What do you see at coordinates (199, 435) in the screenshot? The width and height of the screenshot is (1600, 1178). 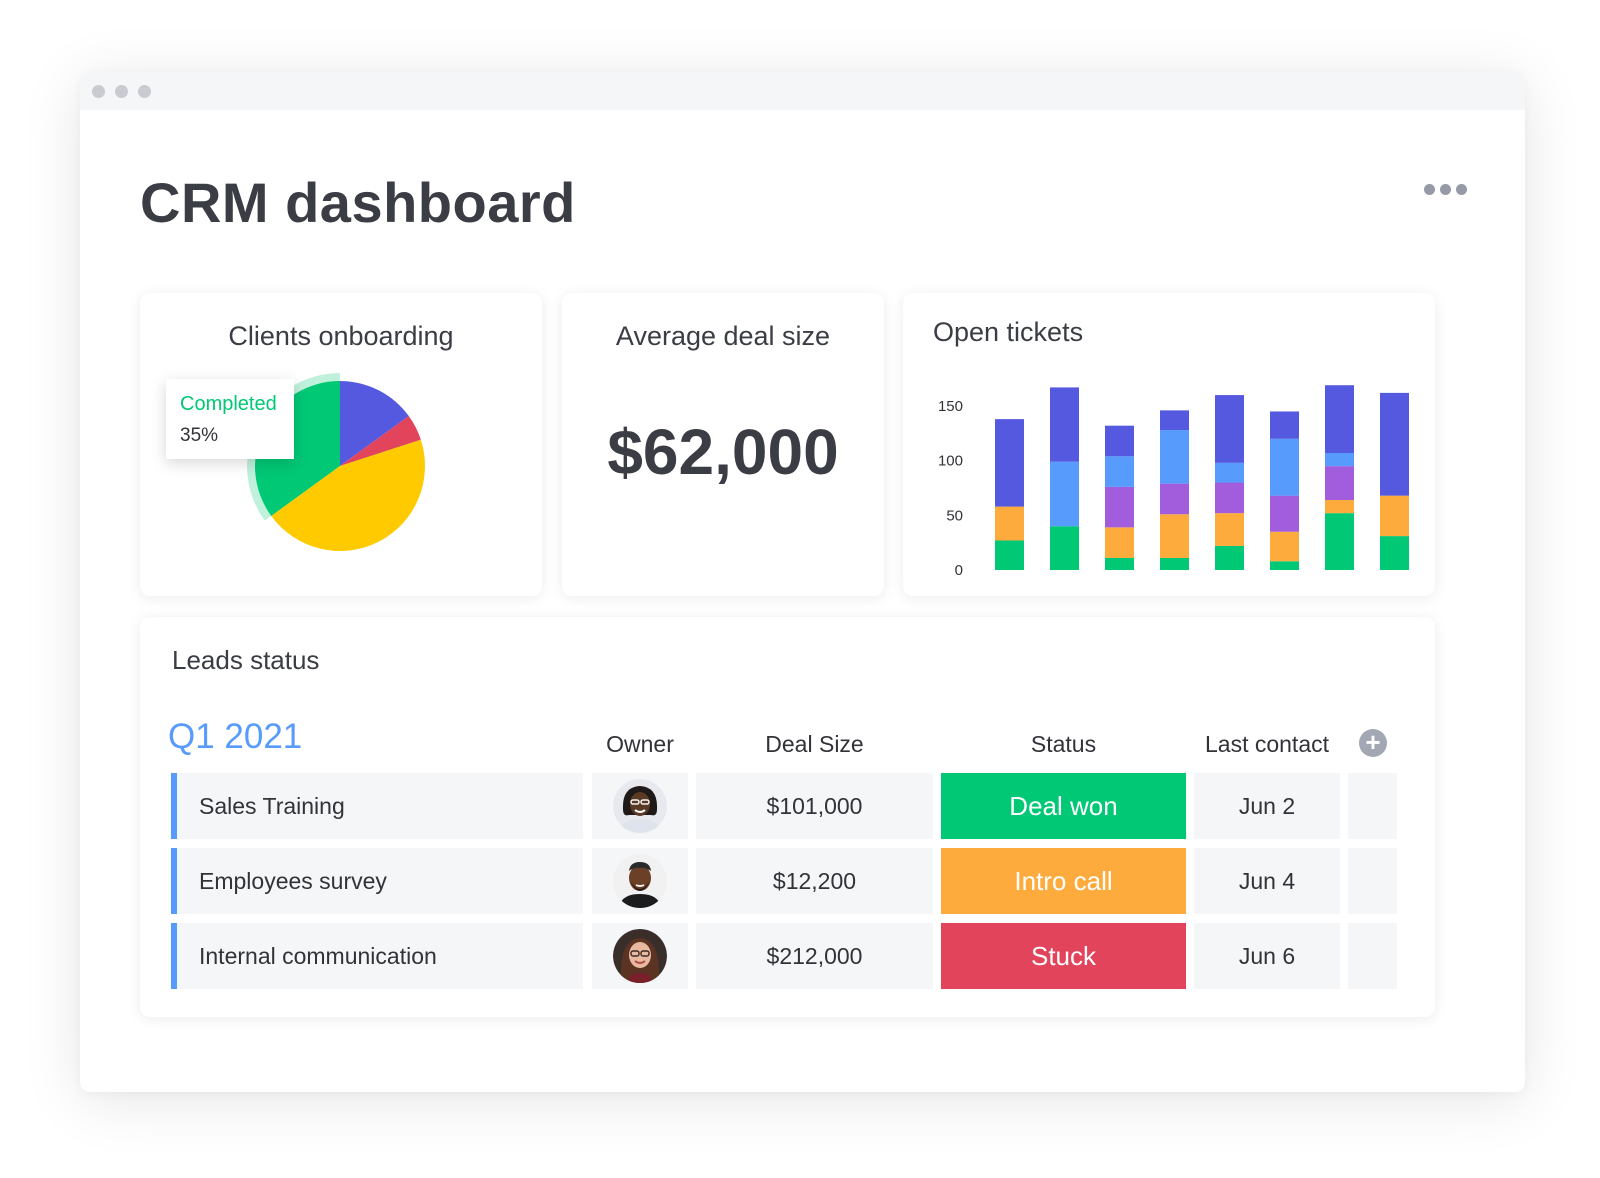 I see `tooltip-value: 35%` at bounding box center [199, 435].